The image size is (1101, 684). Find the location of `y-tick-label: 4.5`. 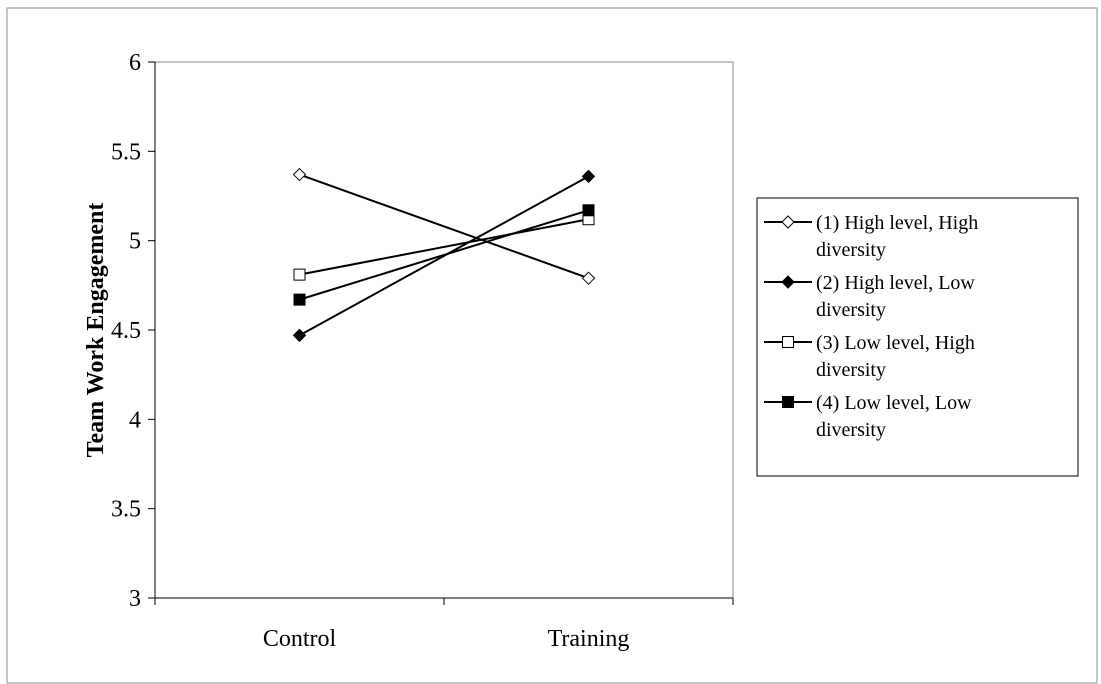

y-tick-label: 4.5 is located at coordinates (126, 331).